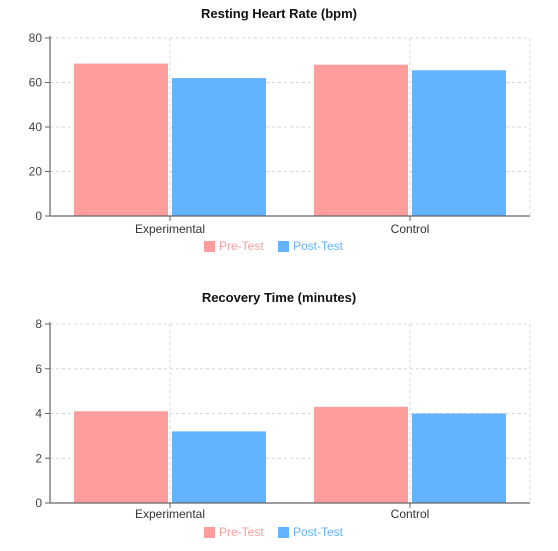  What do you see at coordinates (279, 297) in the screenshot?
I see `chart-title: Recovery Time (minutes)` at bounding box center [279, 297].